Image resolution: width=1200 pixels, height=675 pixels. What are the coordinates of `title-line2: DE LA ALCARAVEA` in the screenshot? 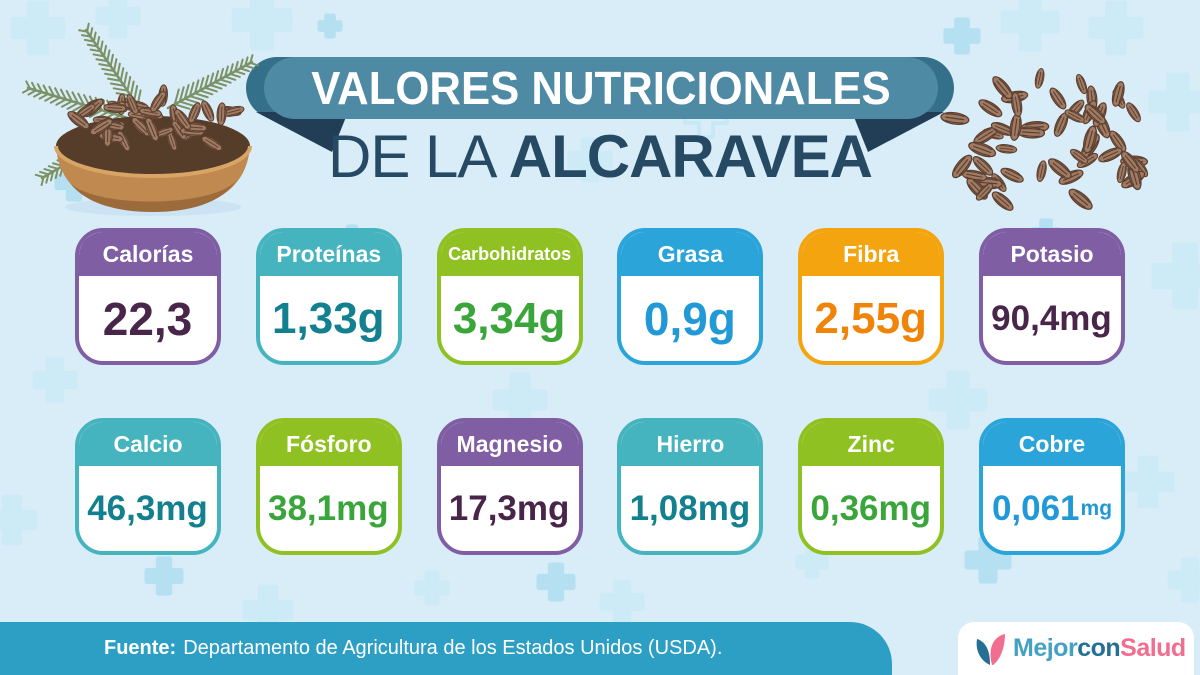 It's located at (600, 156).